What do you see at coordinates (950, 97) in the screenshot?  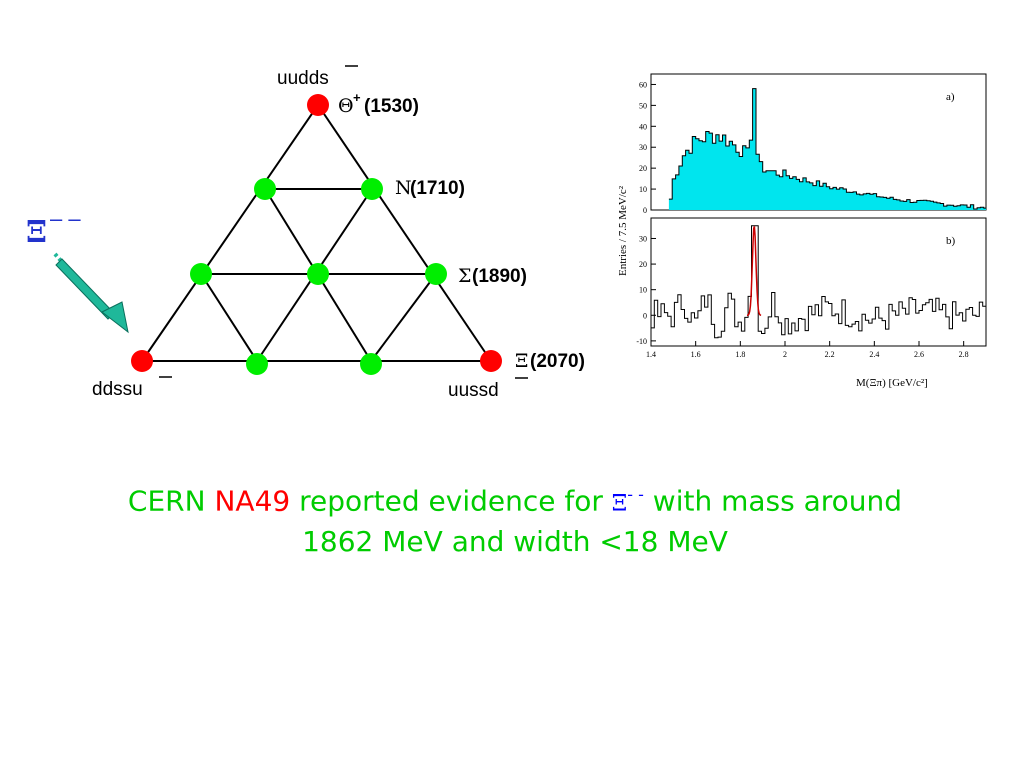 I see `panel-label: a)` at bounding box center [950, 97].